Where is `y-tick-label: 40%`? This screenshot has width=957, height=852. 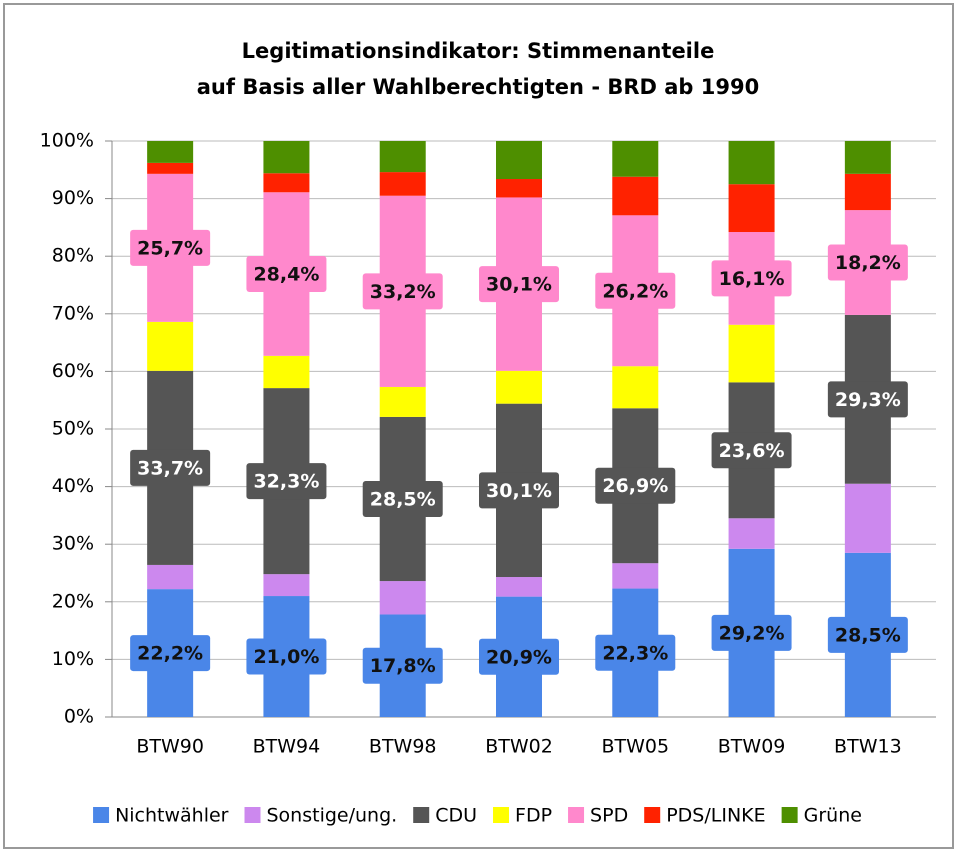 y-tick-label: 40% is located at coordinates (73, 486).